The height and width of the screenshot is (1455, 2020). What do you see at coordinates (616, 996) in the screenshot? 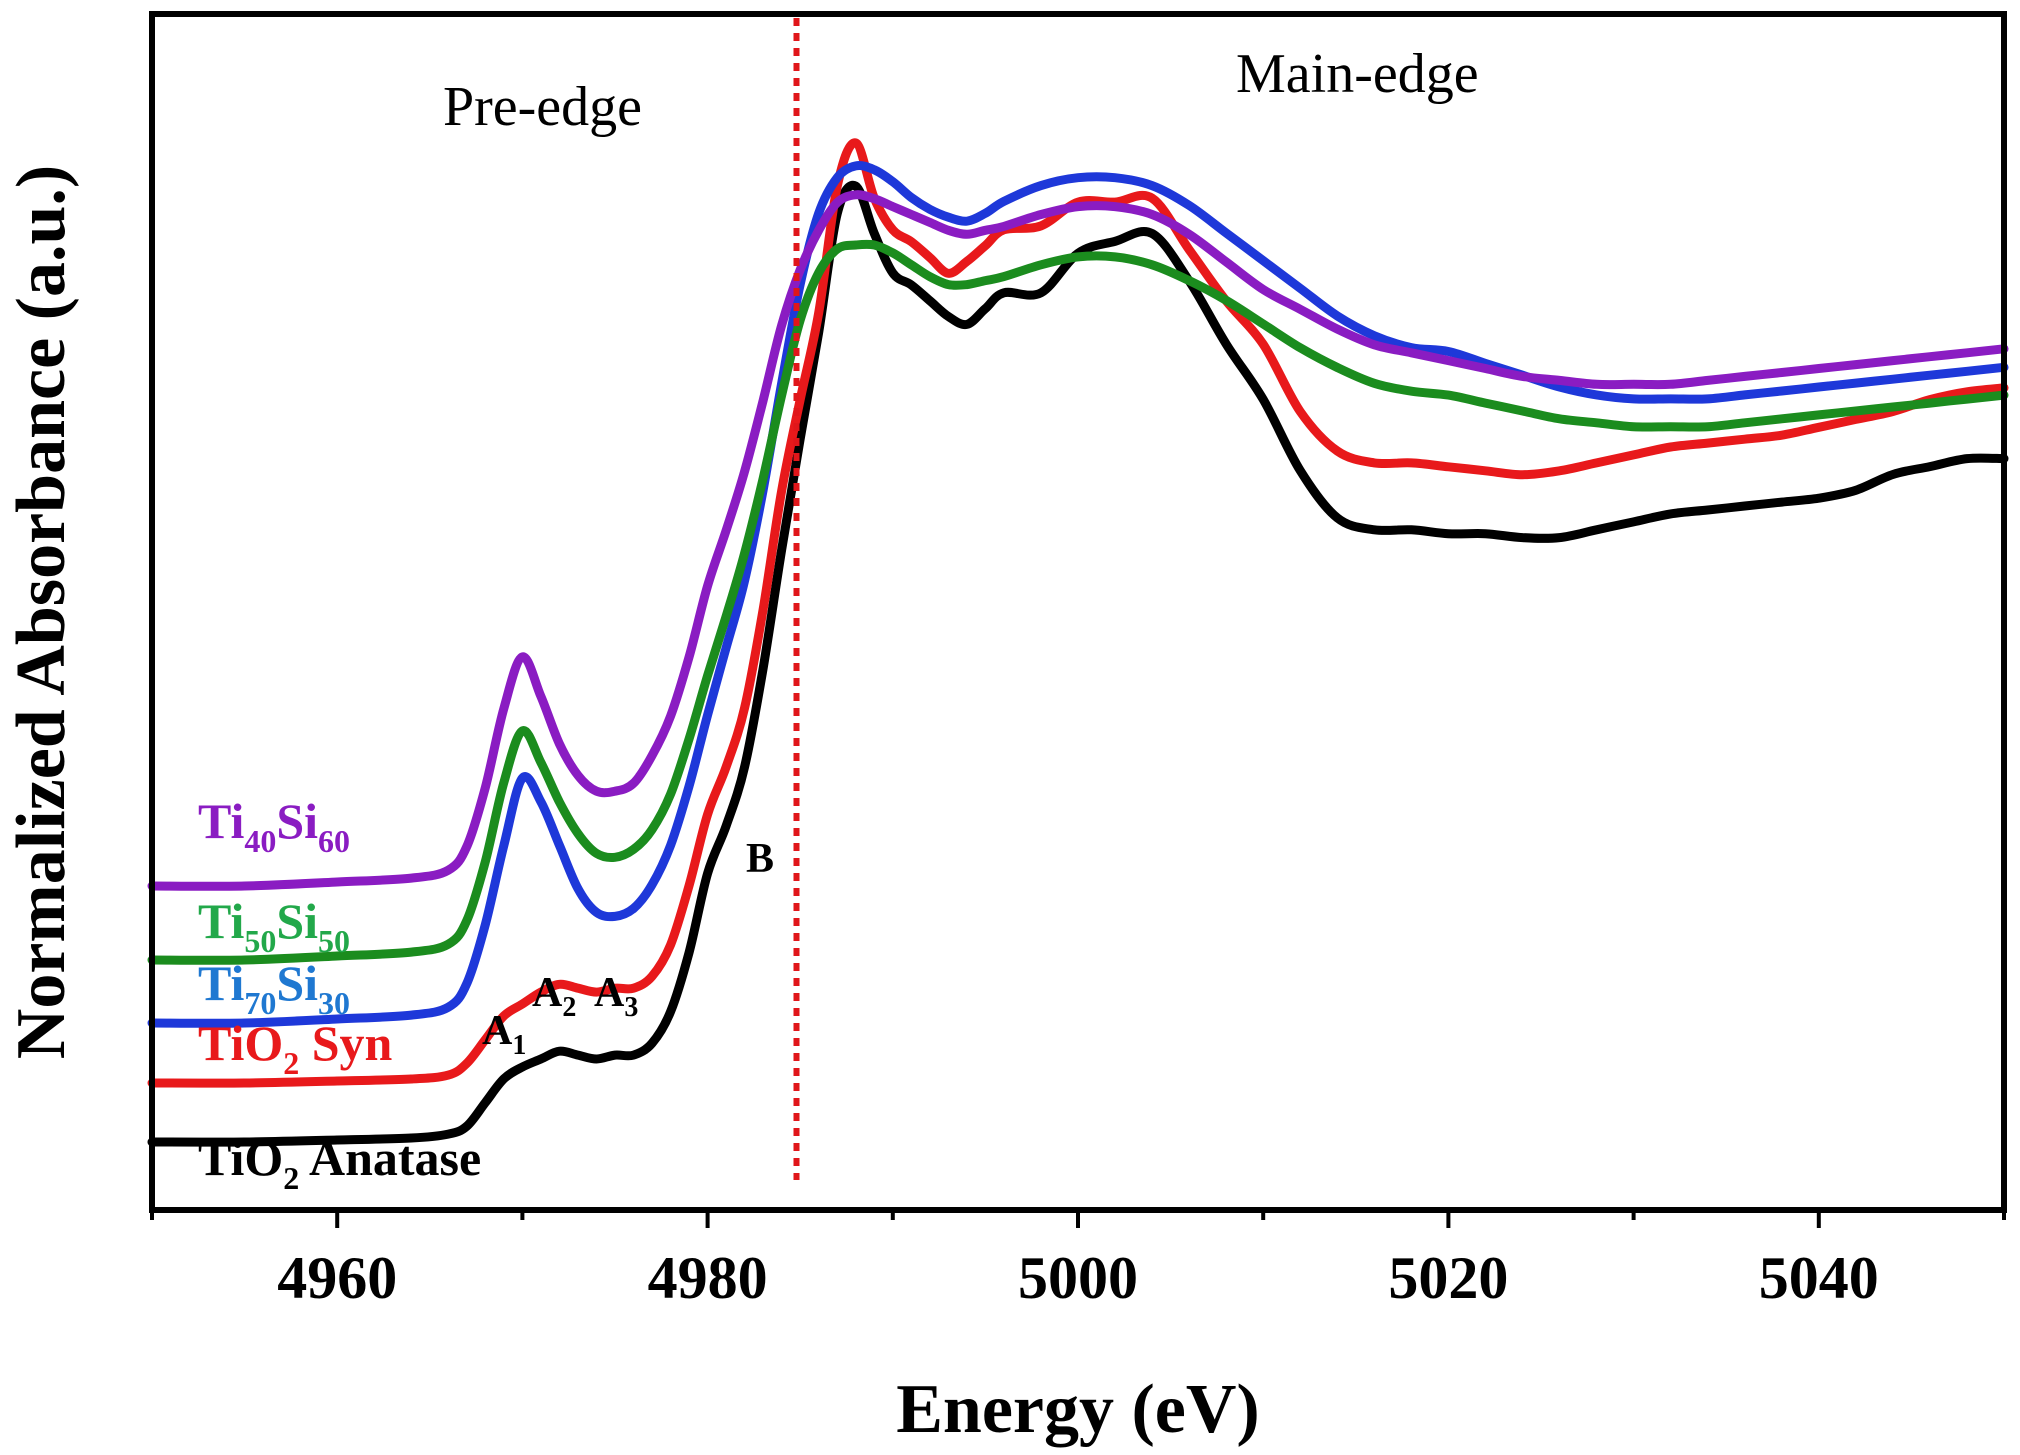
I see `peak-label-a3: A3` at bounding box center [616, 996].